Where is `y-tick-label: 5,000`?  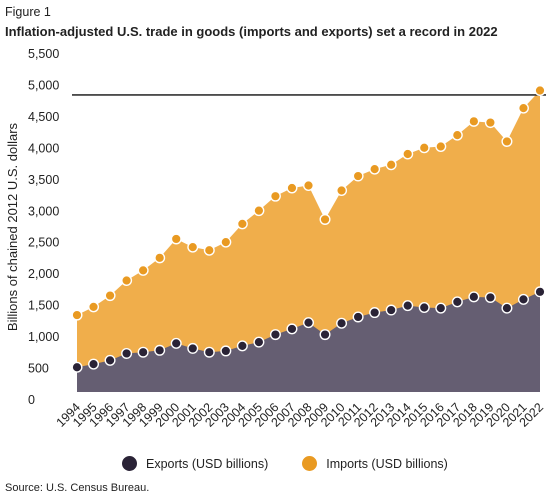 y-tick-label: 5,000 is located at coordinates (43, 85).